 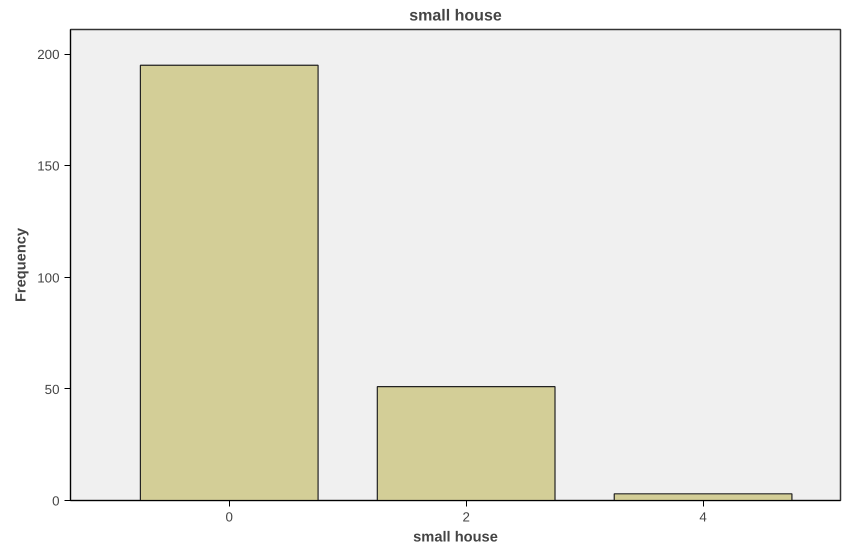 What do you see at coordinates (455, 16) in the screenshot?
I see `chart-title: small house` at bounding box center [455, 16].